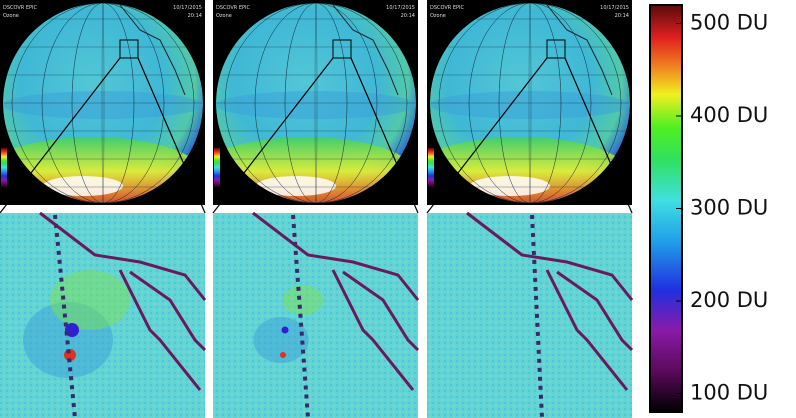 The width and height of the screenshot is (796, 418). Describe the element at coordinates (729, 300) in the screenshot. I see `colorbar-label: 200 DU` at that location.